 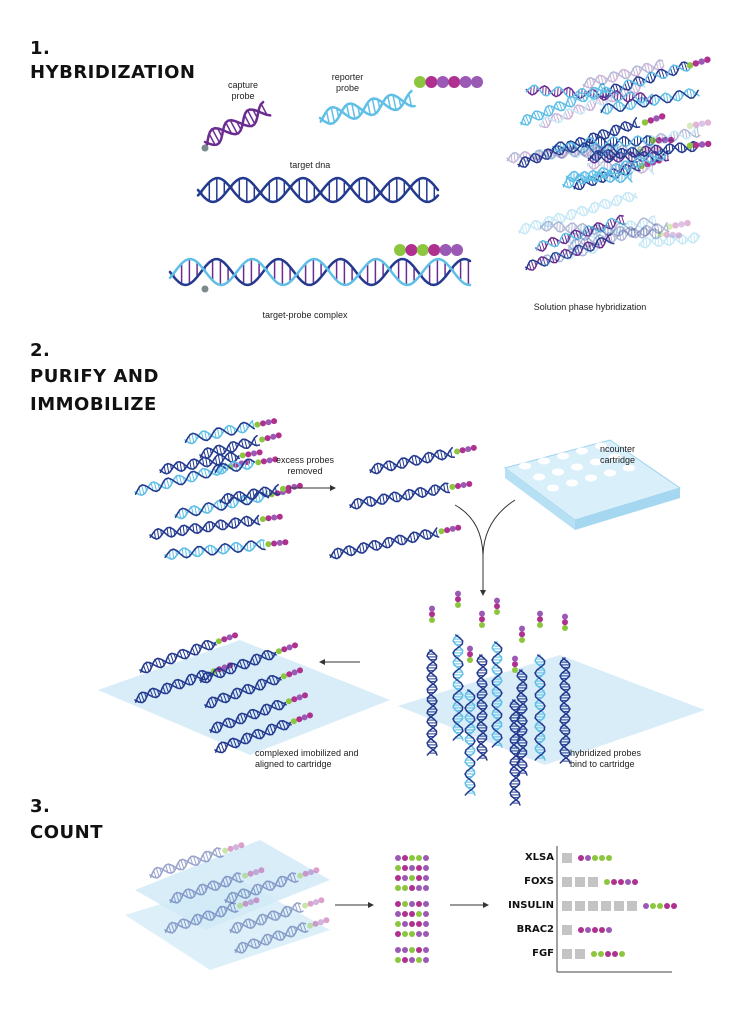 What do you see at coordinates (310, 165) in the screenshot?
I see `target-dna-label: target dna` at bounding box center [310, 165].